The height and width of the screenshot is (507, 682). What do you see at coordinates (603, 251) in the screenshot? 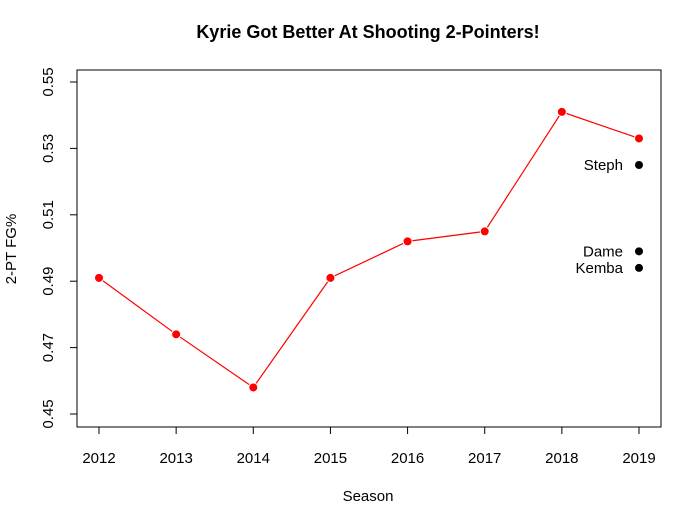
I see `annotation-label: Dame` at bounding box center [603, 251].